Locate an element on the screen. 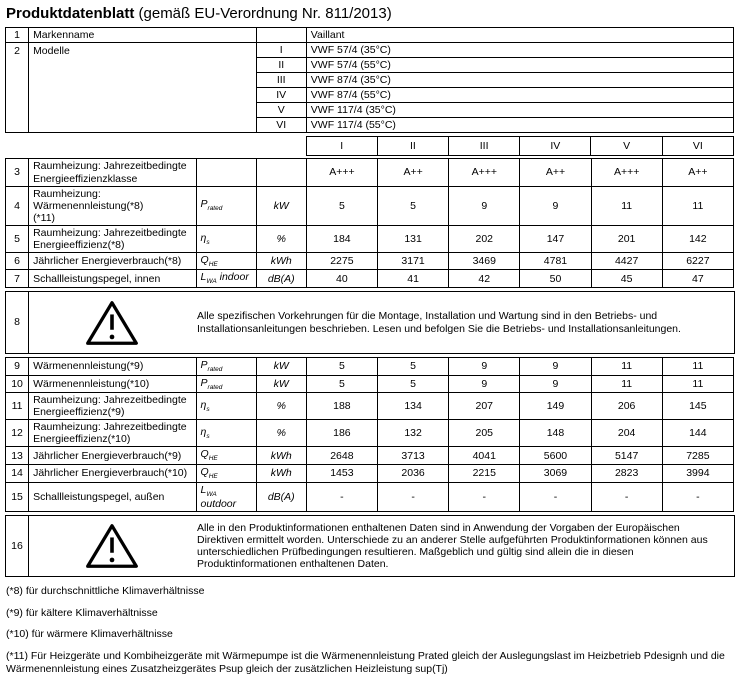 This screenshot has height=675, width=745. row-number: 12 is located at coordinates (17, 433).